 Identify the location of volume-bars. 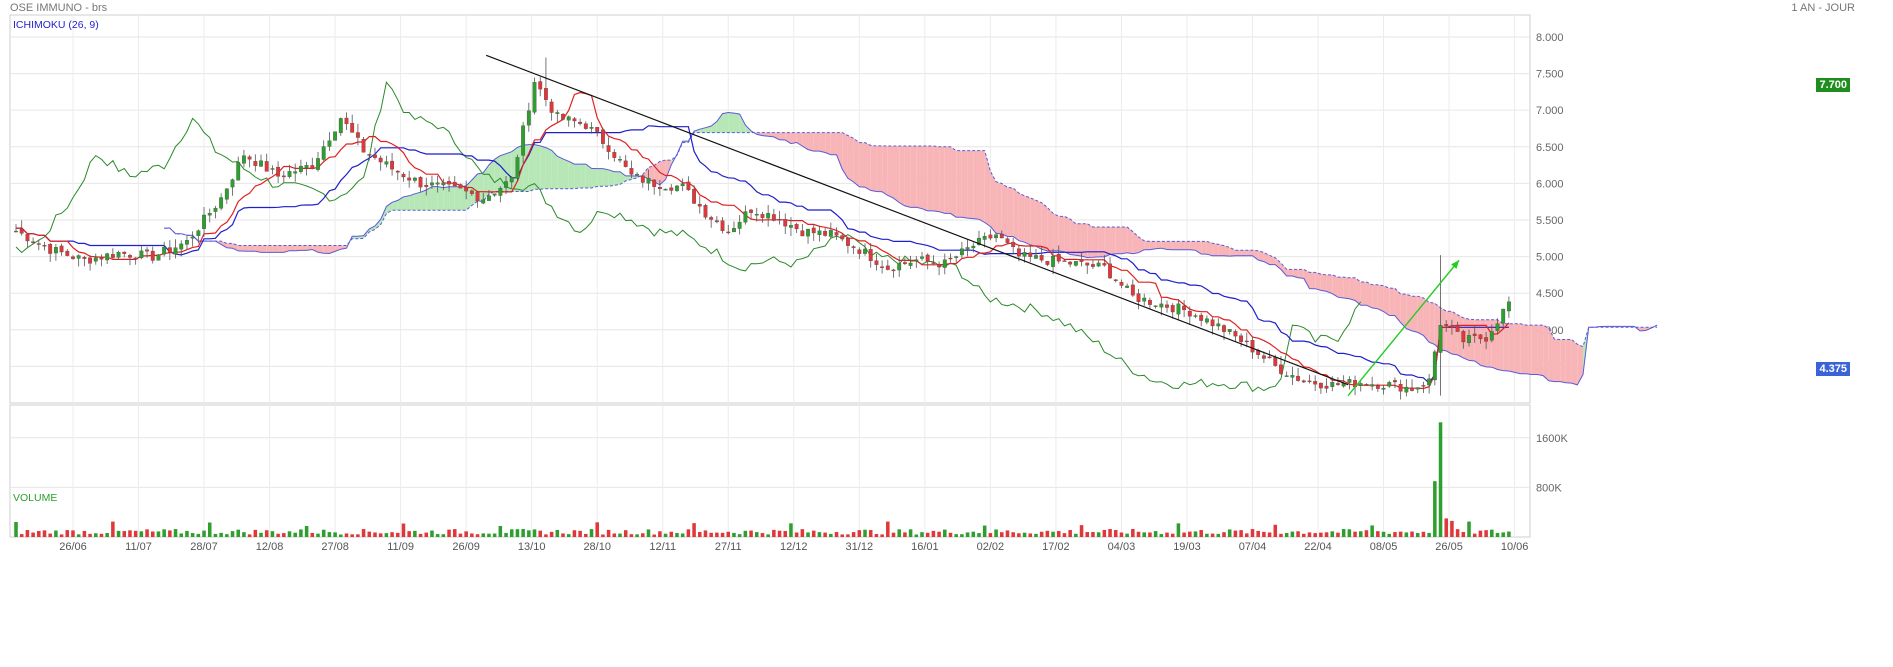
(762, 479).